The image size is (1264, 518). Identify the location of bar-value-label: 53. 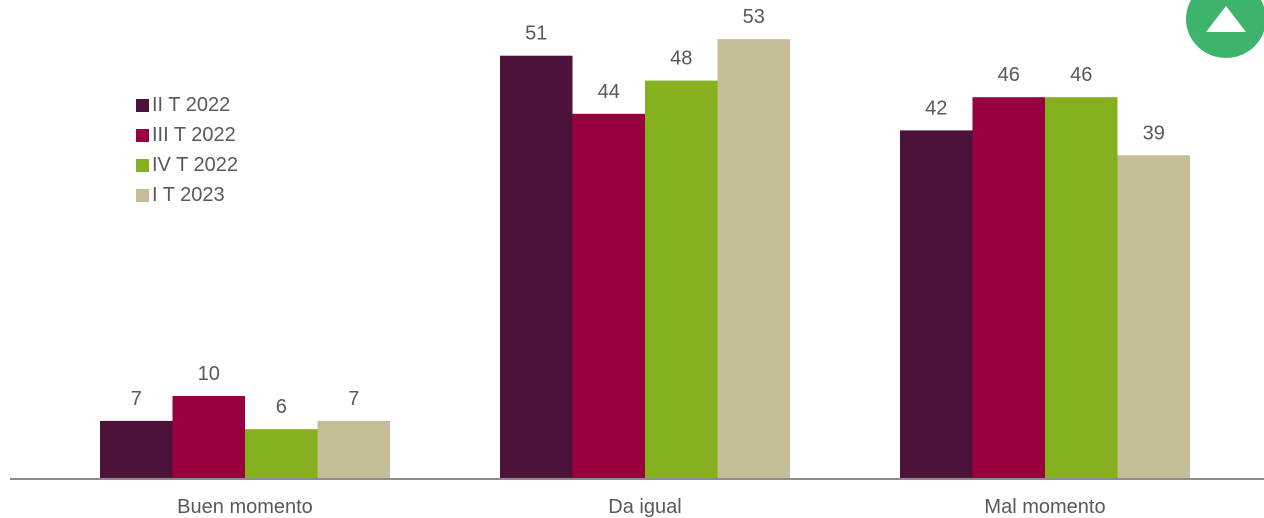
(754, 17).